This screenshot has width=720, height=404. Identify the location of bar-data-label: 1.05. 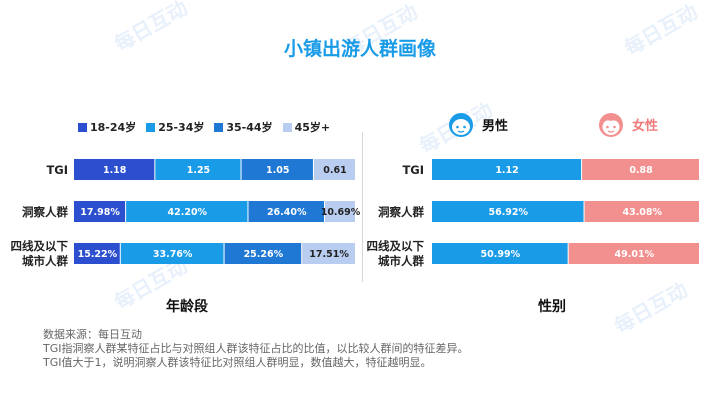
(277, 170).